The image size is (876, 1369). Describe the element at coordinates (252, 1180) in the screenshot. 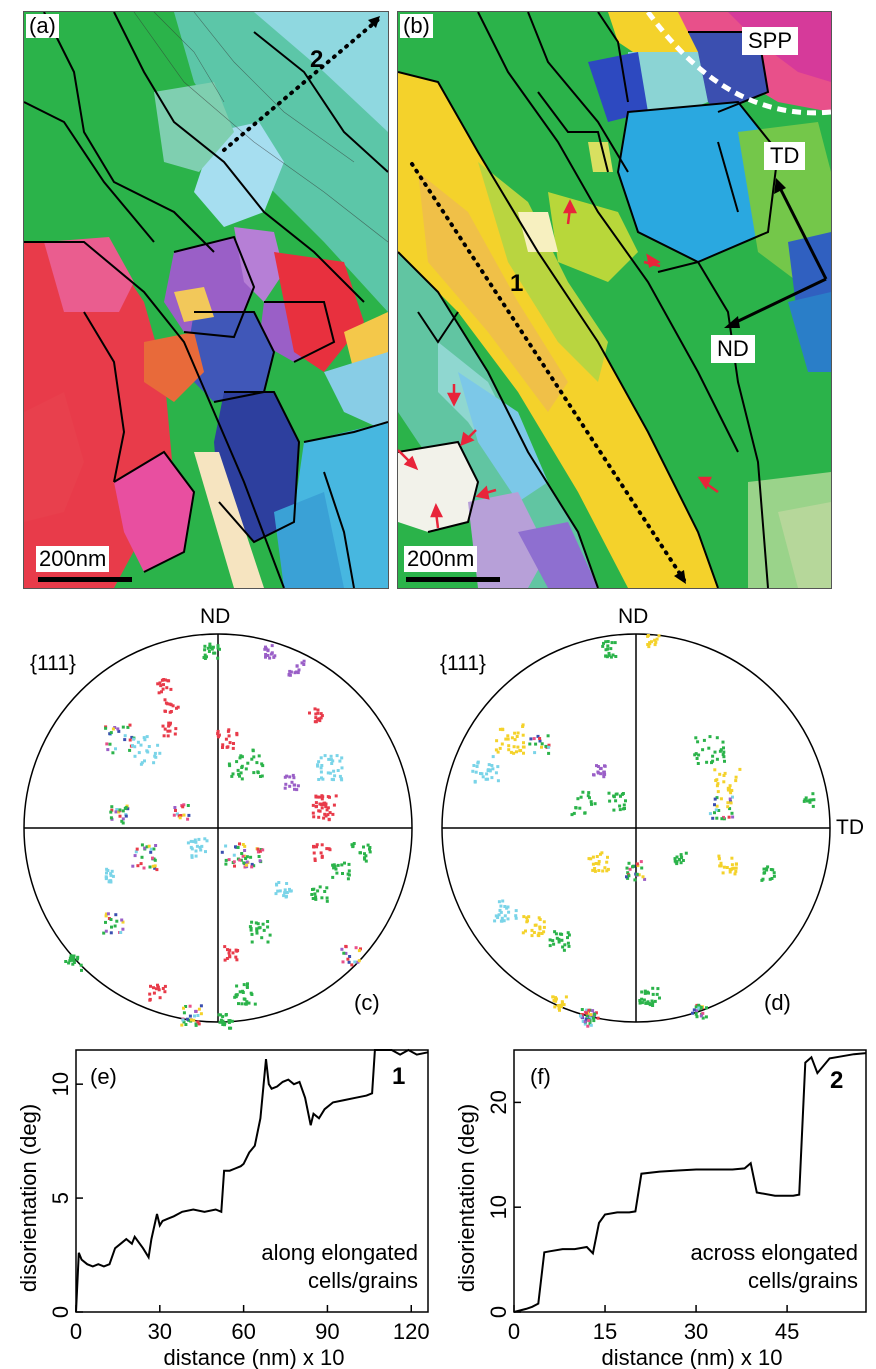

I see `disorientation-line` at that location.